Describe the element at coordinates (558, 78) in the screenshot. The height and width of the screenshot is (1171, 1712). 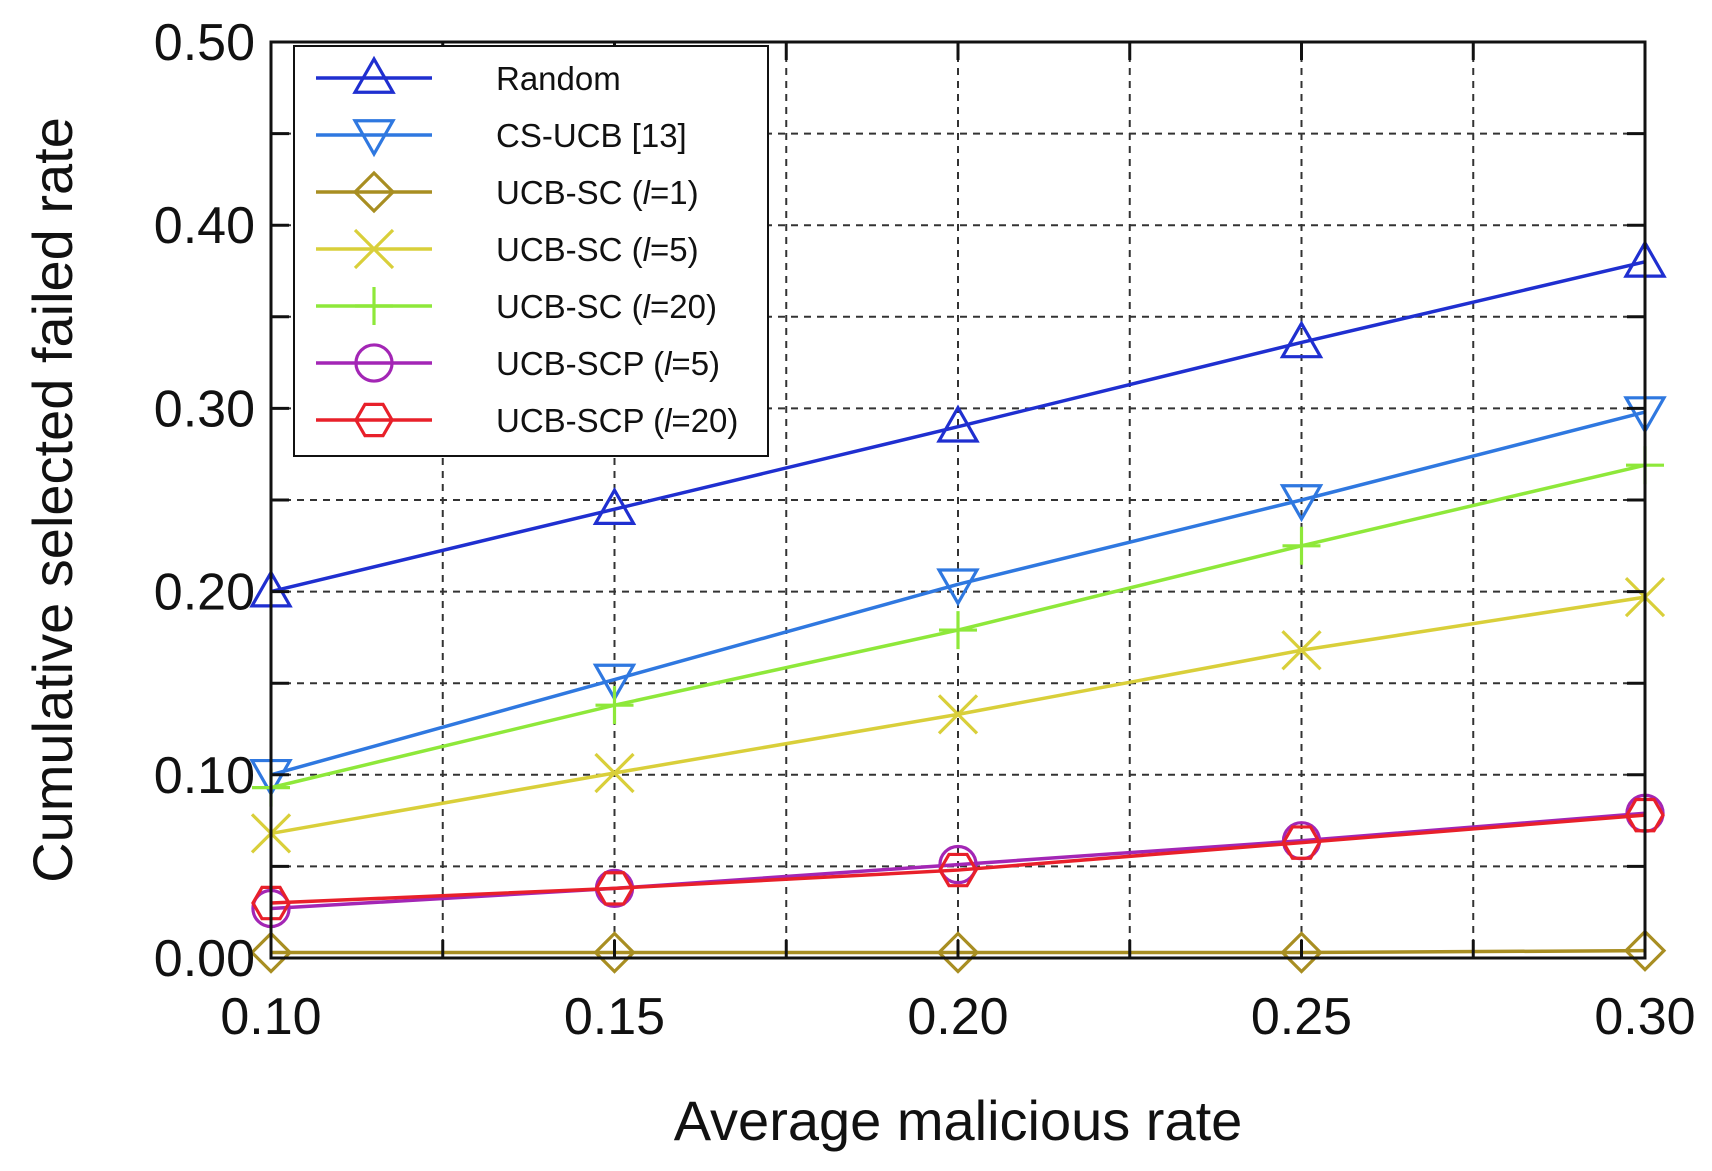
I see `legend-label: Random` at that location.